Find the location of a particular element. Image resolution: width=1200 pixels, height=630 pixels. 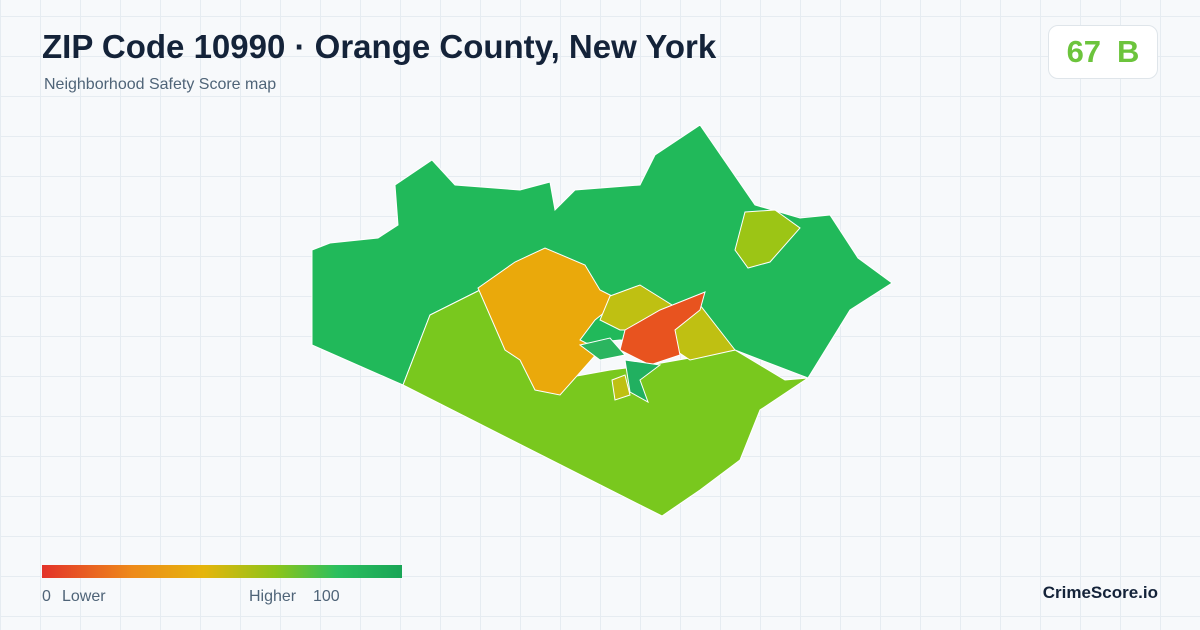

subtitle: Neighborhood Safety Score map is located at coordinates (160, 84).